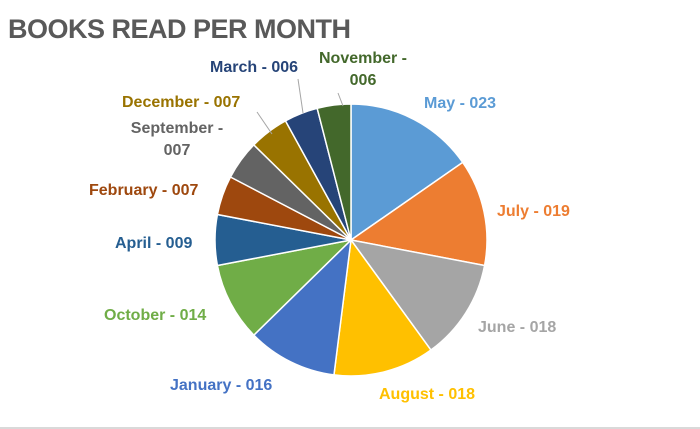  Describe the element at coordinates (155, 315) in the screenshot. I see `slice-label-october: October - 014` at that location.